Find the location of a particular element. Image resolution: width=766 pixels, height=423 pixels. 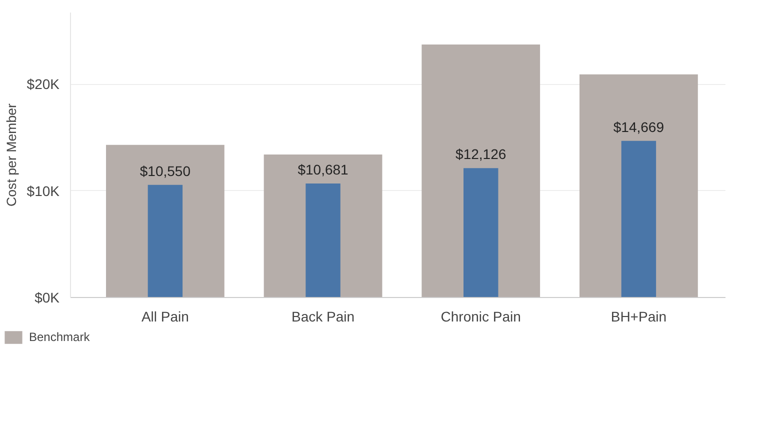

y-tick-label: $10K is located at coordinates (43, 190).